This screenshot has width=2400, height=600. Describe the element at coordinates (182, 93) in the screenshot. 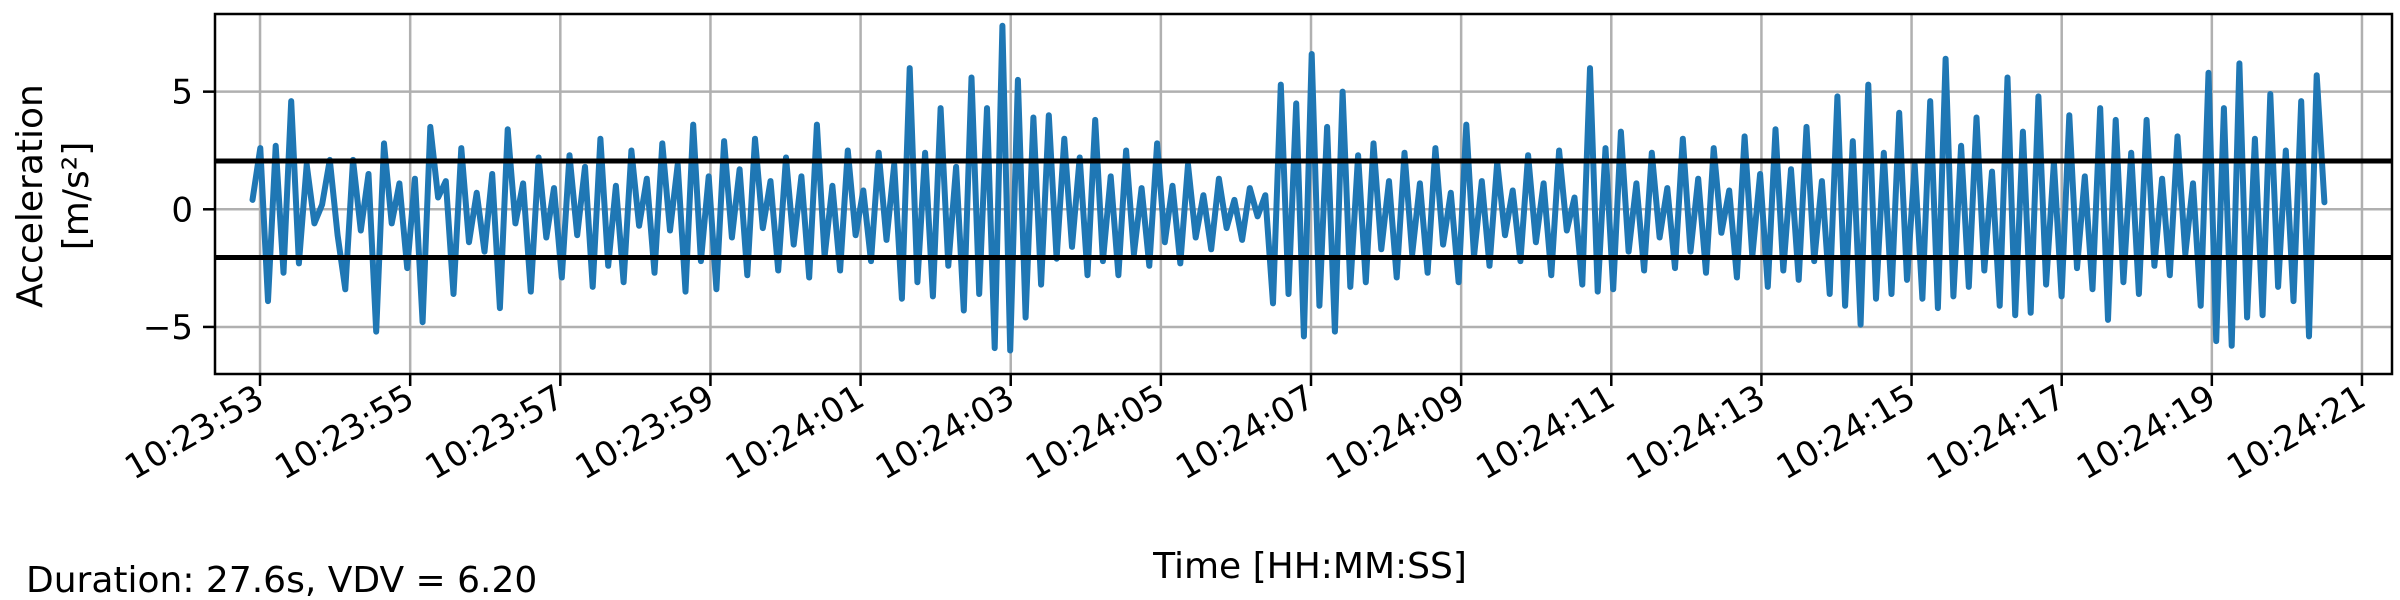

I see `y-tick-label: 5` at that location.